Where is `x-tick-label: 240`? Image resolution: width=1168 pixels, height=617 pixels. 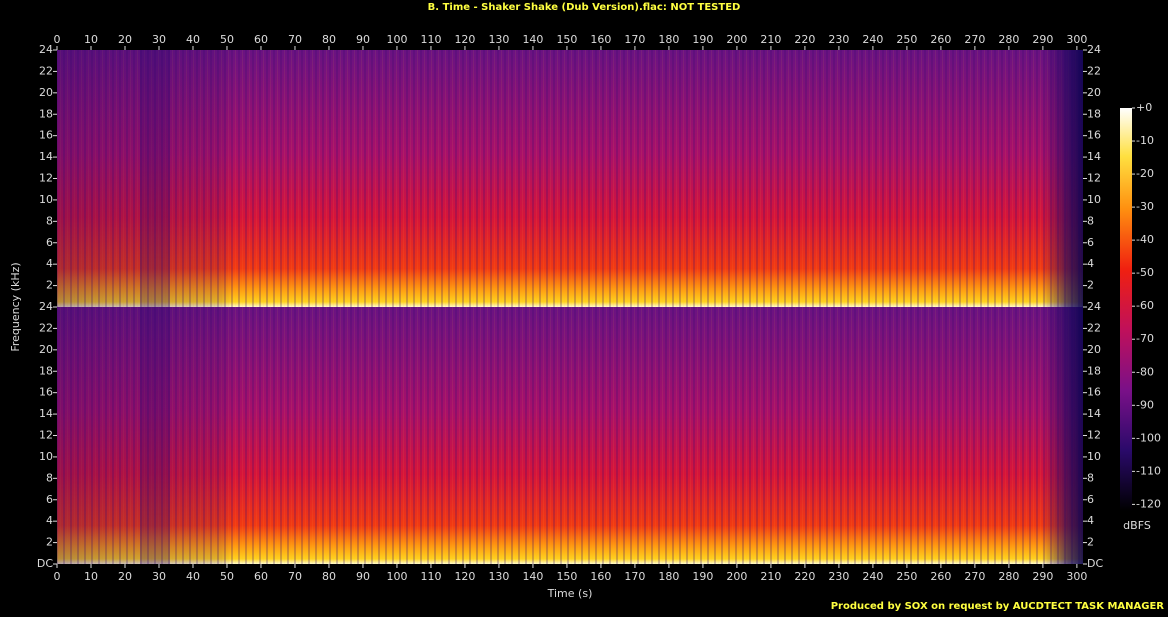 x-tick-label: 240 is located at coordinates (872, 39).